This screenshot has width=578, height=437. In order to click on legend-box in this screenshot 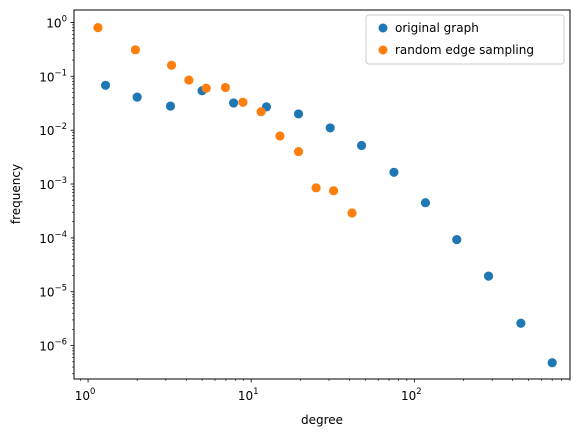, I will do `click(465, 39)`.